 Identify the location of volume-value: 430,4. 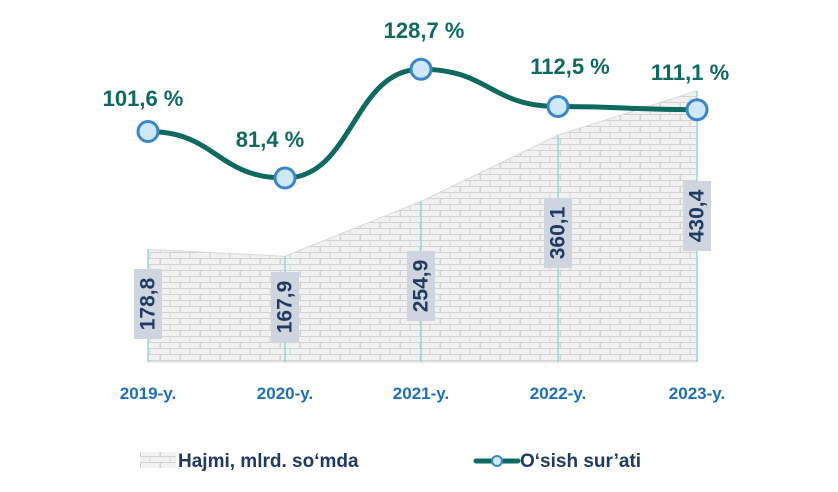
(697, 215).